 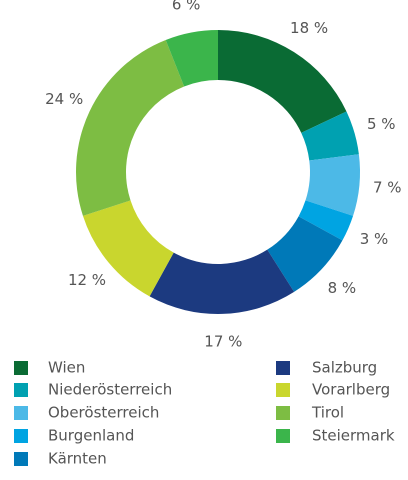 I want to click on legend-label: Wien, so click(x=66, y=368).